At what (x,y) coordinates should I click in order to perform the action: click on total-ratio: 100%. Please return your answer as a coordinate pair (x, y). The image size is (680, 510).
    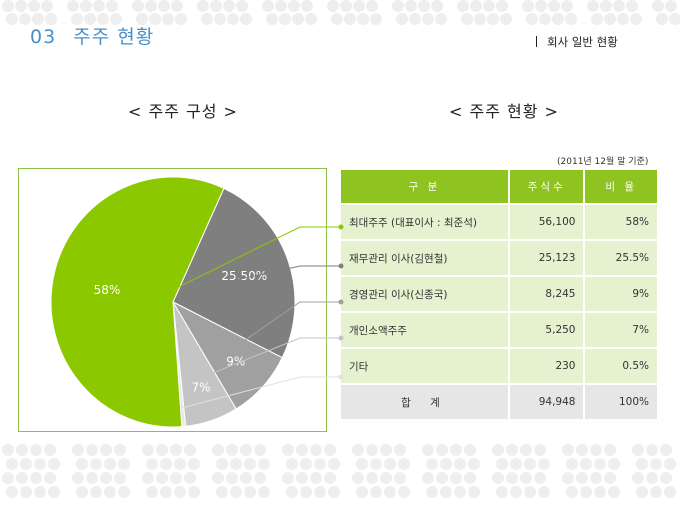
    Looking at the image, I should click on (621, 402).